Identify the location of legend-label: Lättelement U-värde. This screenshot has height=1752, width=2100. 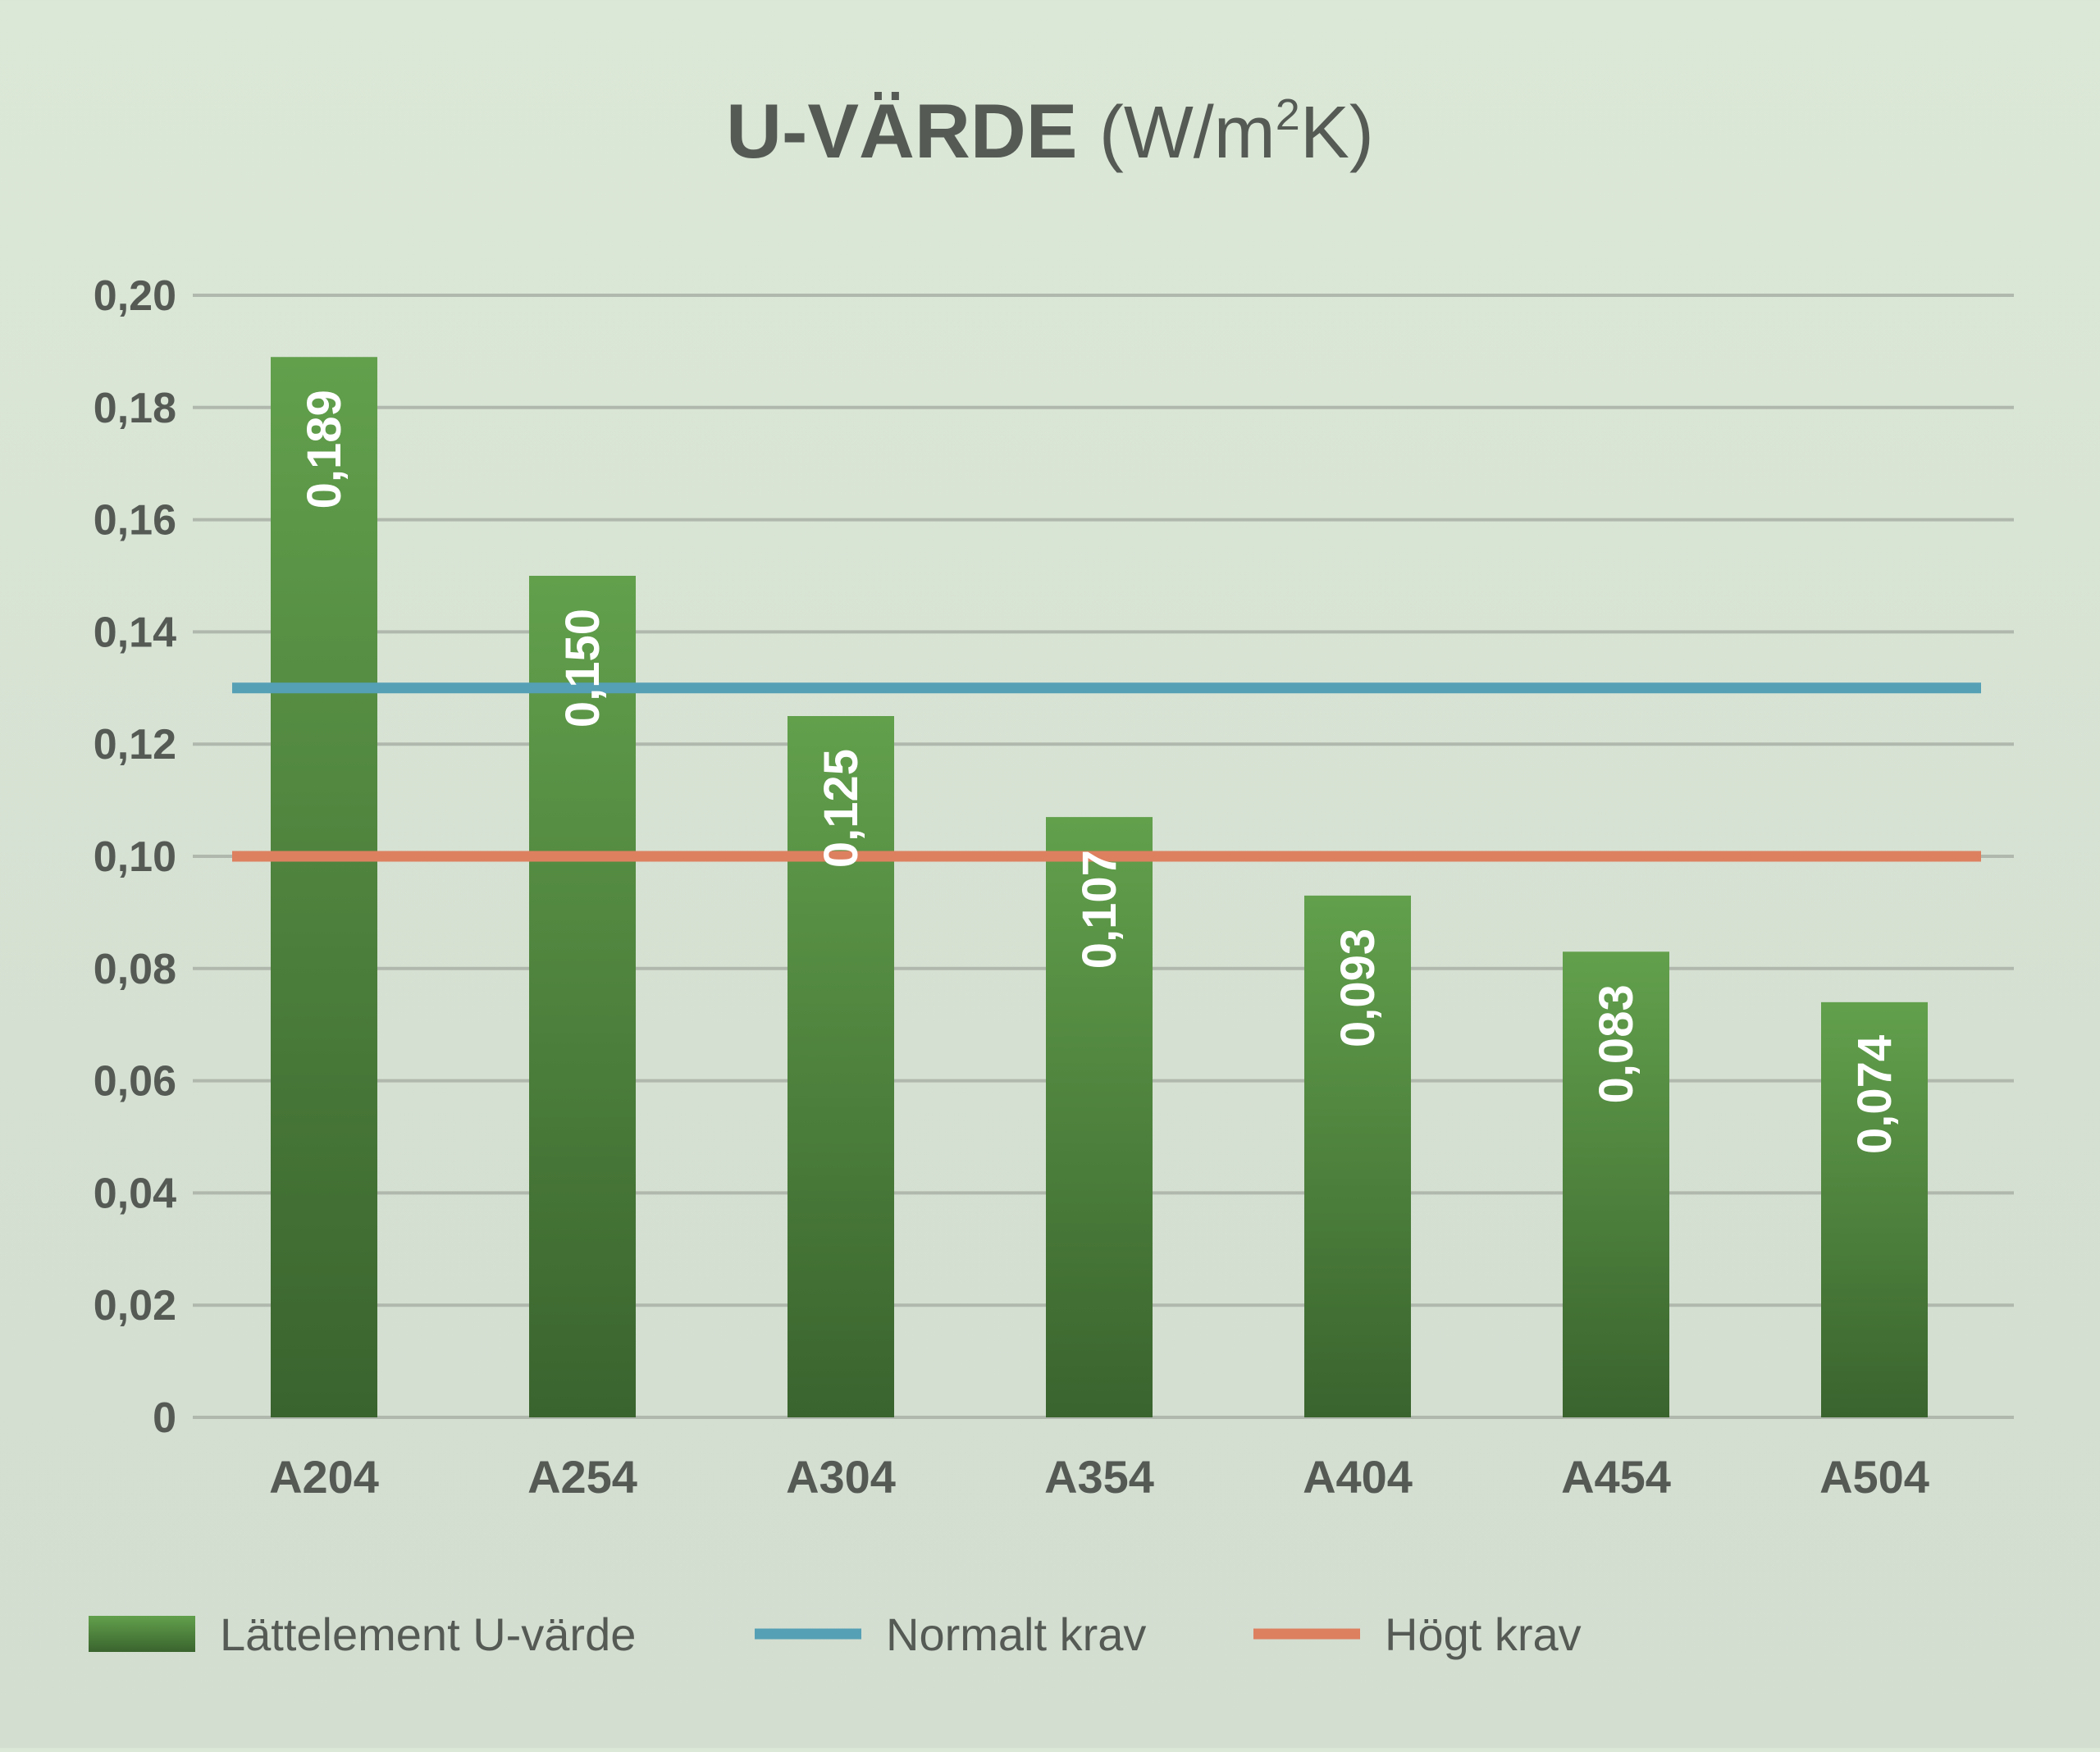
(428, 1634).